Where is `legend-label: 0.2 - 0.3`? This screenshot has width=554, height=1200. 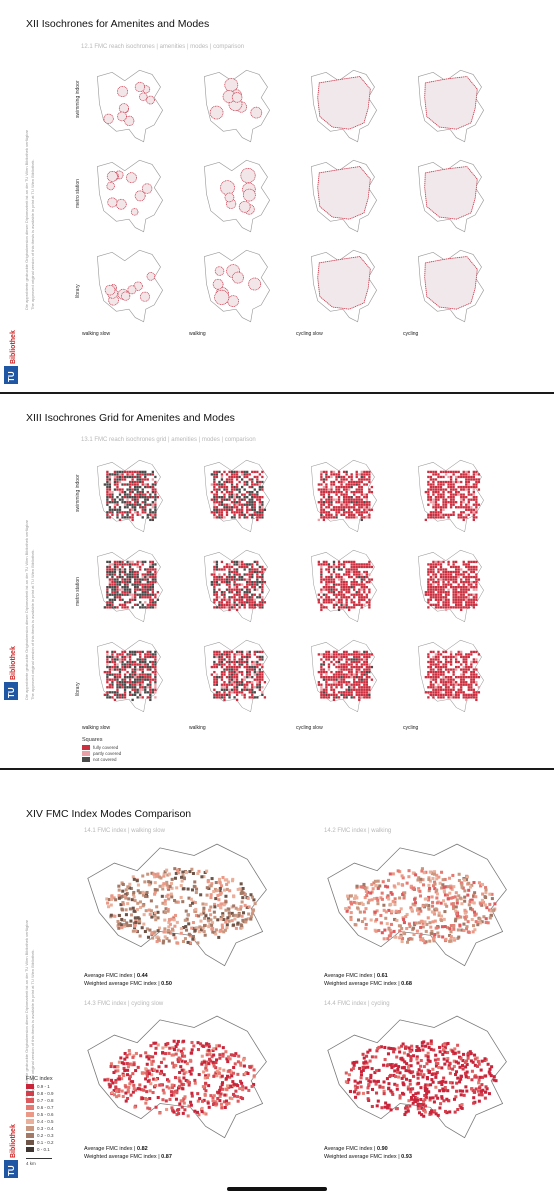
legend-label: 0.2 - 0.3 is located at coordinates (45, 1135).